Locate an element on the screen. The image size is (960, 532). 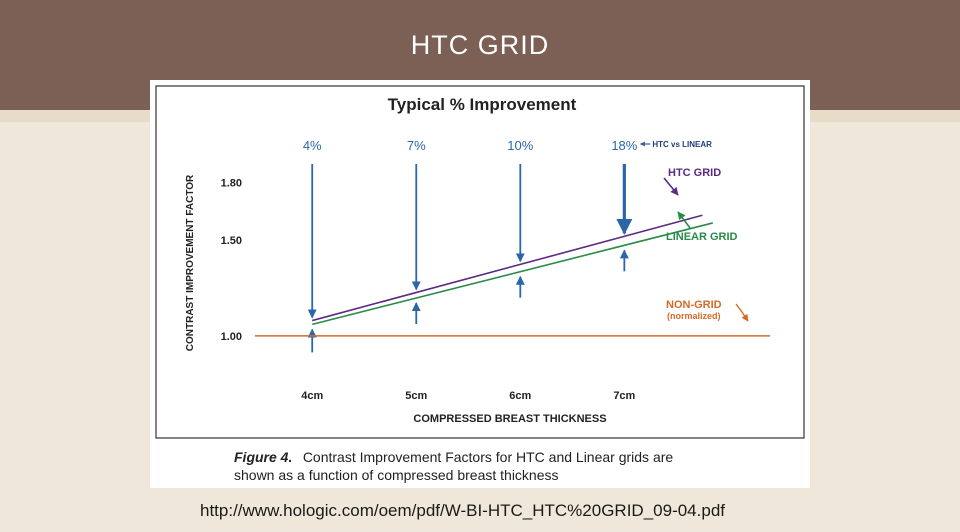
series-label-nongrid: NON-GRID is located at coordinates (694, 305).